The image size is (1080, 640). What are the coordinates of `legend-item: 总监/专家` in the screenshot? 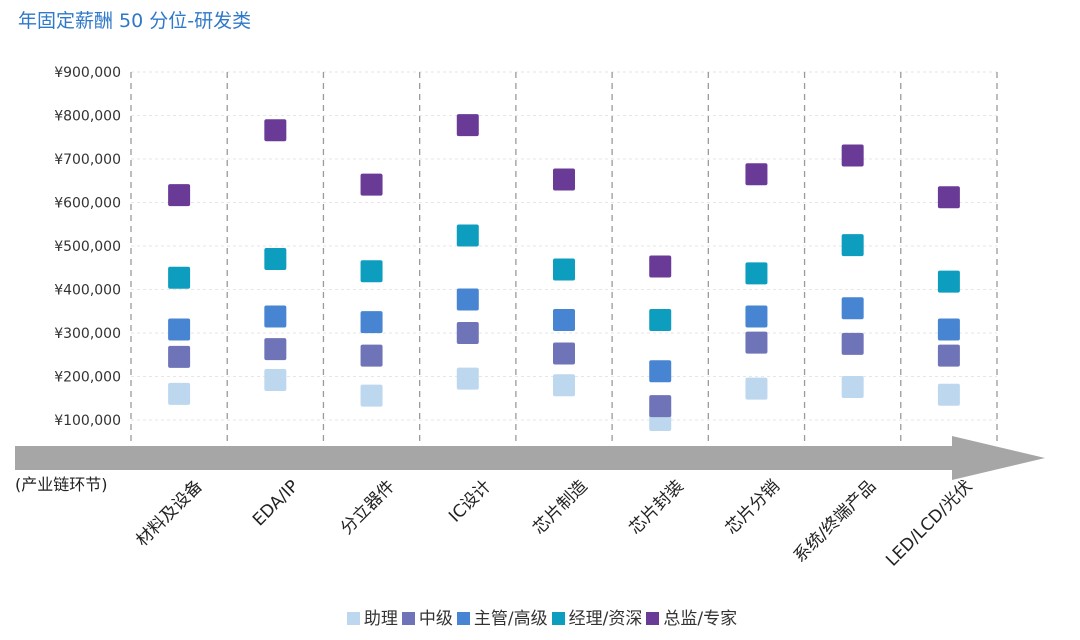 It's located at (689, 616).